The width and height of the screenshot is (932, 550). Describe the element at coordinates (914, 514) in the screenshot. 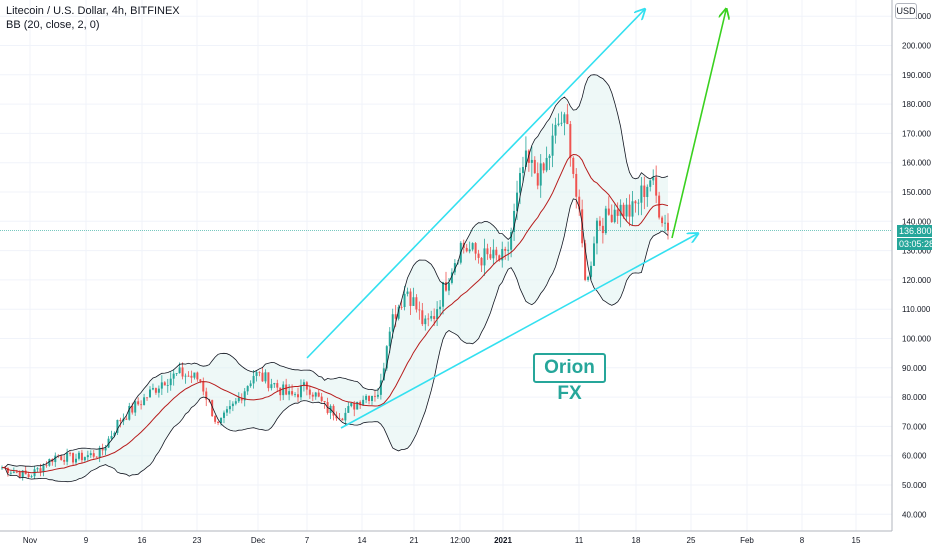

I see `y-tick-label: 40.000` at that location.